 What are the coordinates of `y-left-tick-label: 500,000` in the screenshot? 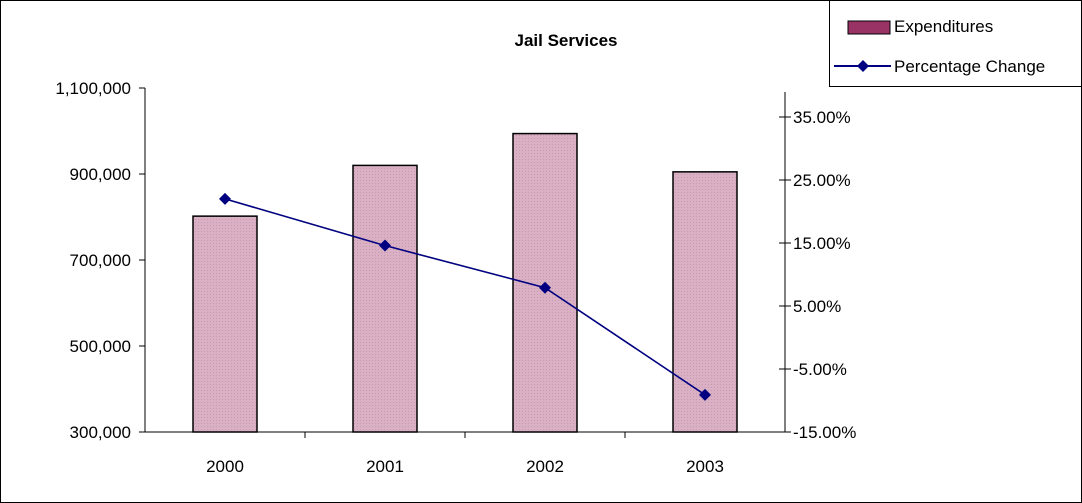 It's located at (100, 346).